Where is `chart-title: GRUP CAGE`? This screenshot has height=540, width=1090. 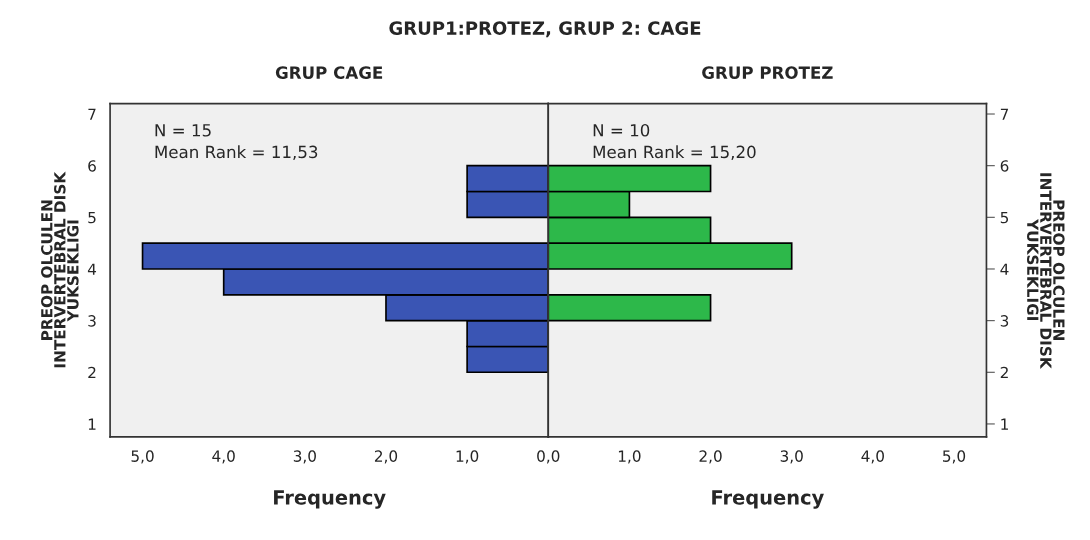
chart-title: GRUP CAGE is located at coordinates (329, 72).